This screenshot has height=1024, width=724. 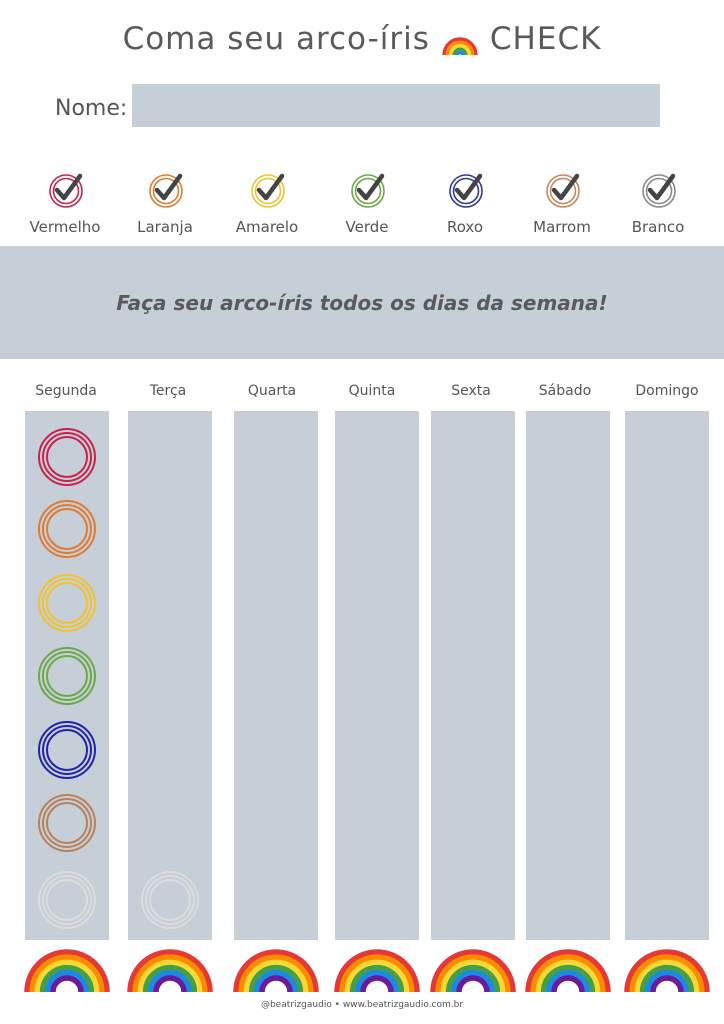 What do you see at coordinates (372, 391) in the screenshot?
I see `day-label: Quinta` at bounding box center [372, 391].